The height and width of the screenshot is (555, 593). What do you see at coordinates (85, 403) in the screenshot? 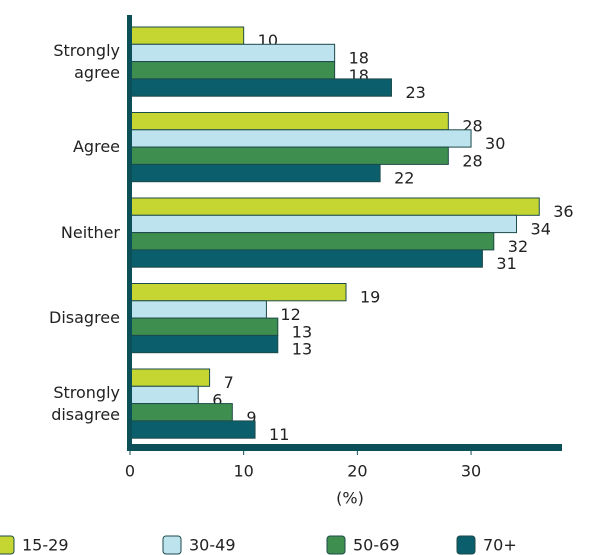
I see `category-label: Strongly disagree` at bounding box center [85, 403].